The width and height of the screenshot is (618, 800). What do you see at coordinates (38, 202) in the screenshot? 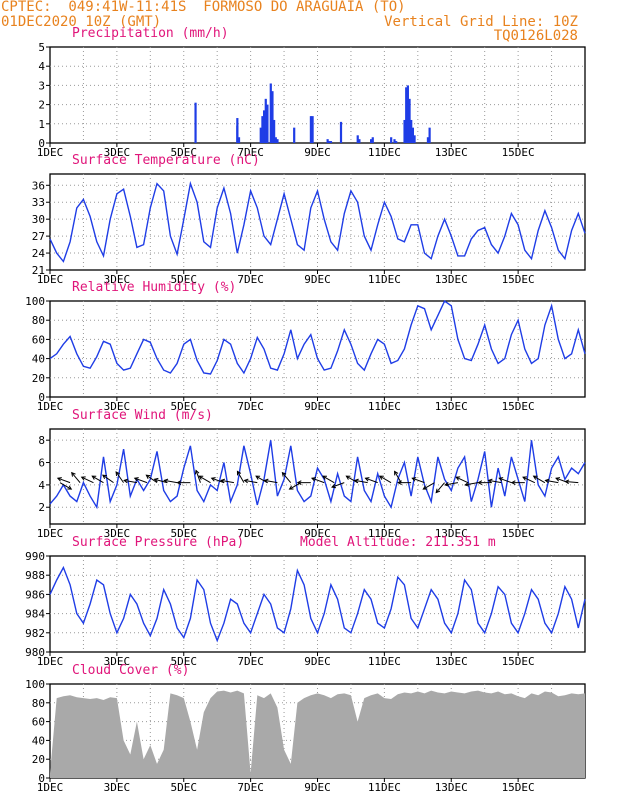
I see `y-tick-label: 33` at bounding box center [38, 202].